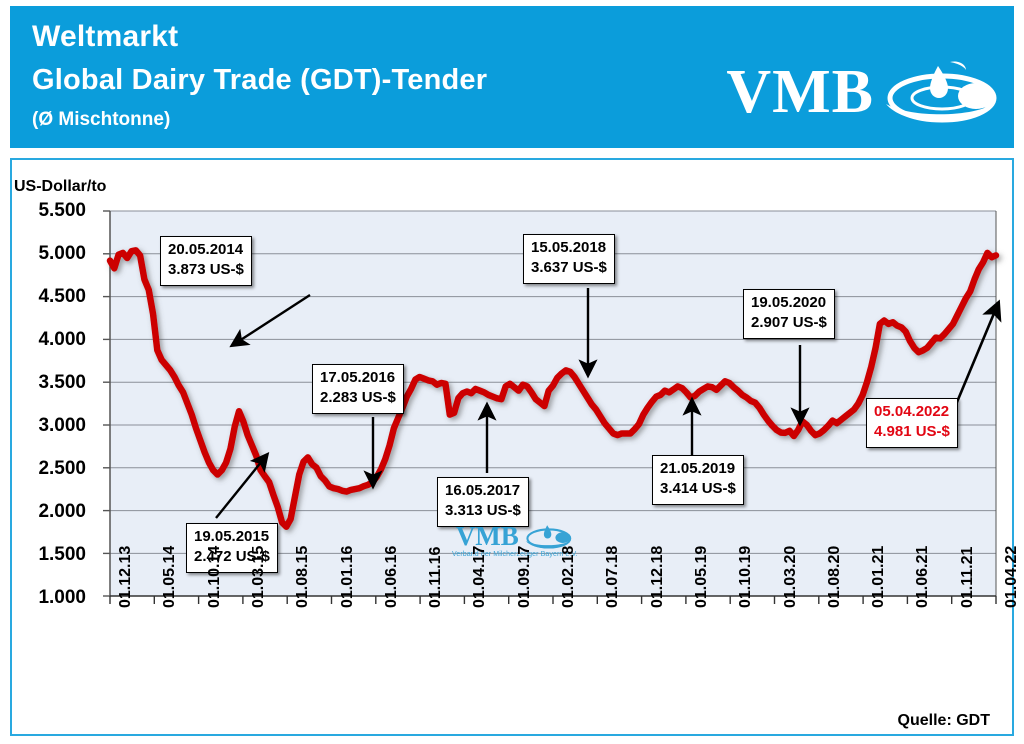 The image size is (1024, 744). I want to click on x-tick-marks, so click(553, 600).